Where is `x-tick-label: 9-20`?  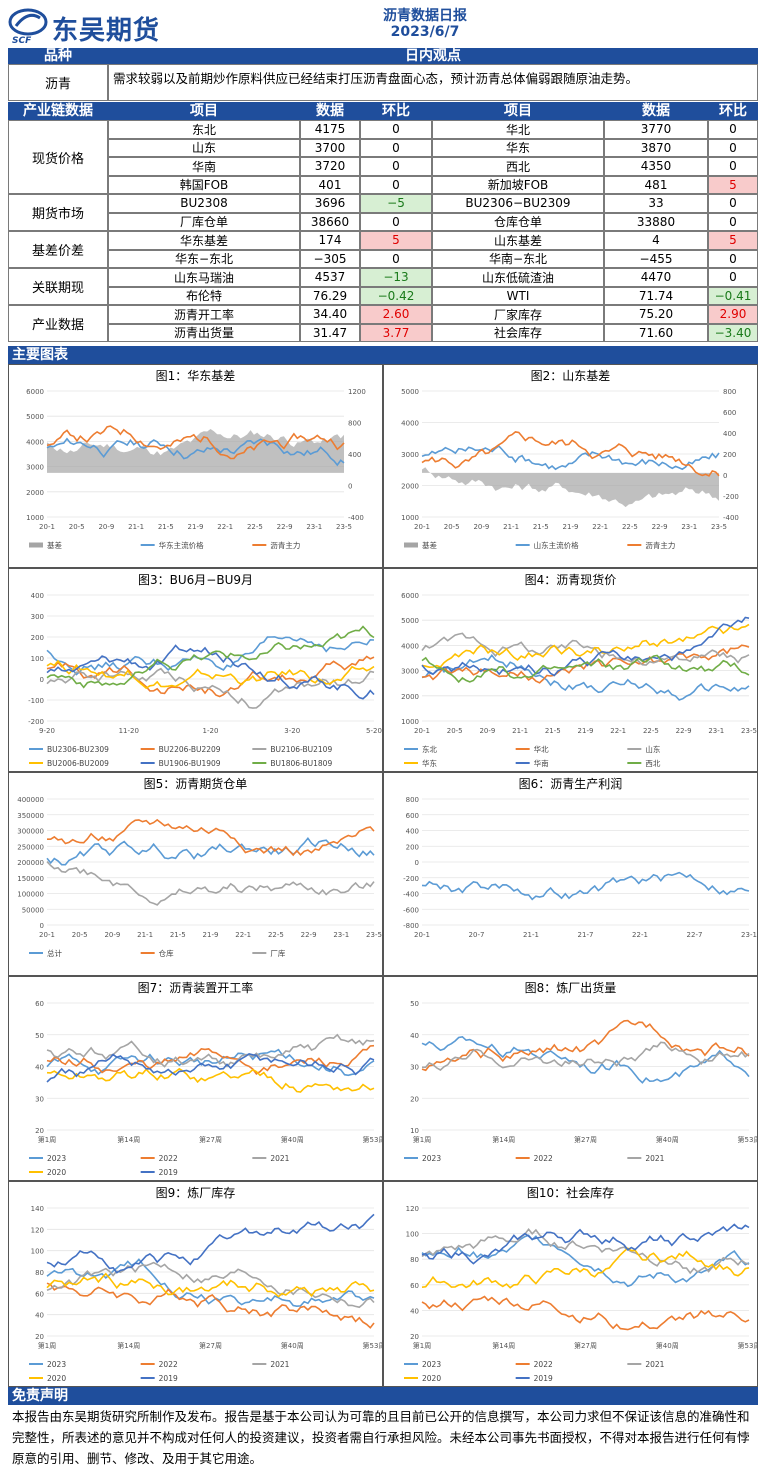 x-tick-label: 9-20 is located at coordinates (47, 731).